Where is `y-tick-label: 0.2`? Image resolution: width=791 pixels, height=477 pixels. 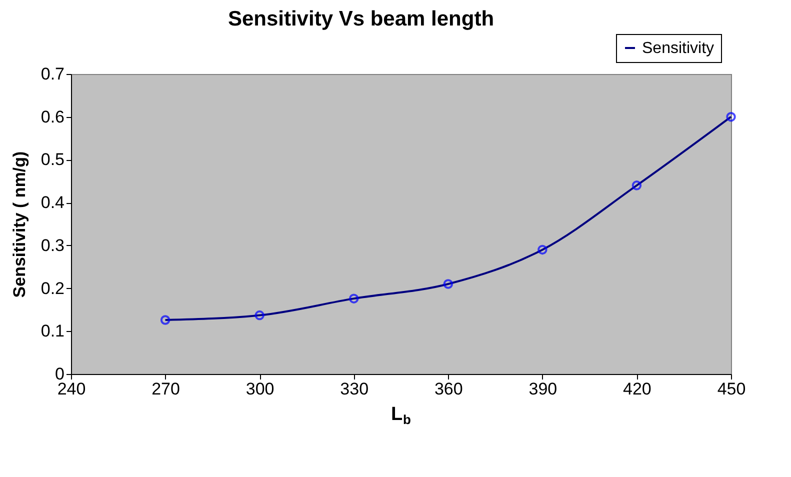
y-tick-label: 0.2 is located at coordinates (52, 288).